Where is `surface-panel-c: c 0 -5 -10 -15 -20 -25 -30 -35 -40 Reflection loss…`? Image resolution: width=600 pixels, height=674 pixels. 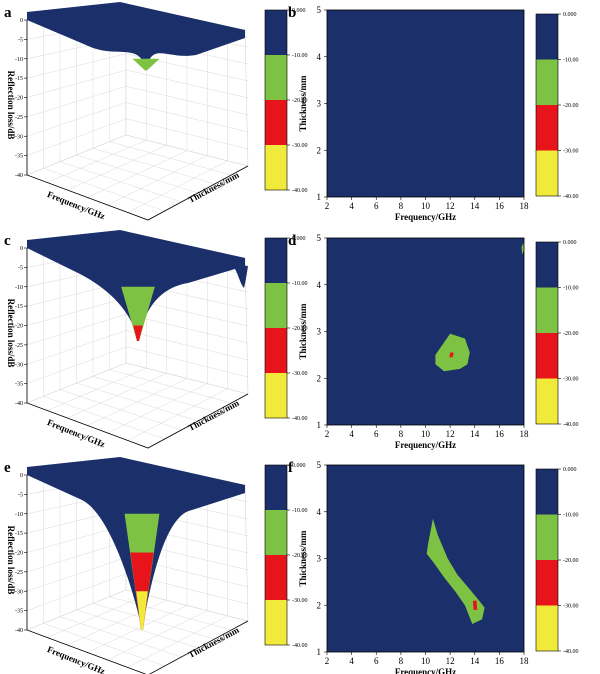 surface-panel-c: c 0 -5 -10 -15 -20 -25 -30 -35 -40 Reflection loss… is located at coordinates (126, 339).